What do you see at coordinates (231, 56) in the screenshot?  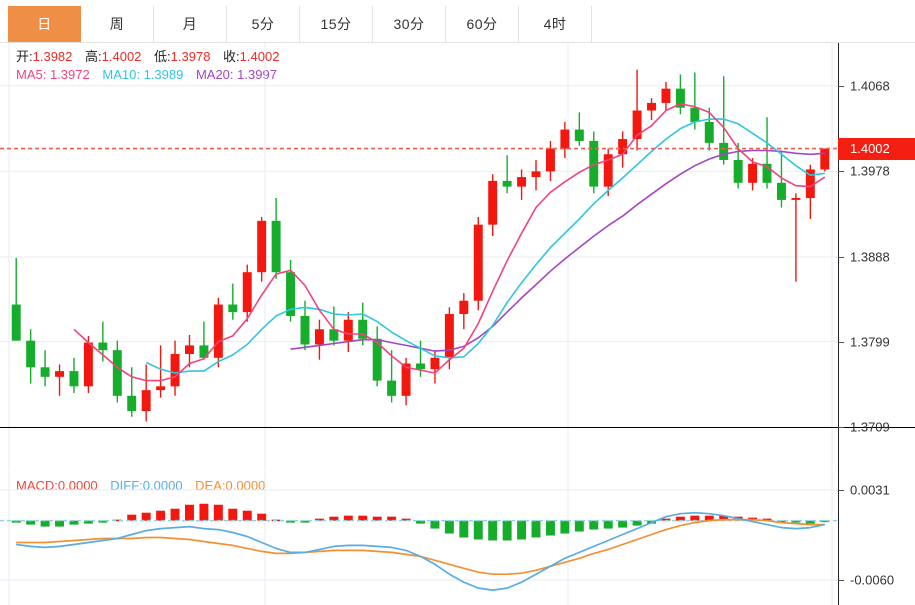 I see `close-label: 收:` at bounding box center [231, 56].